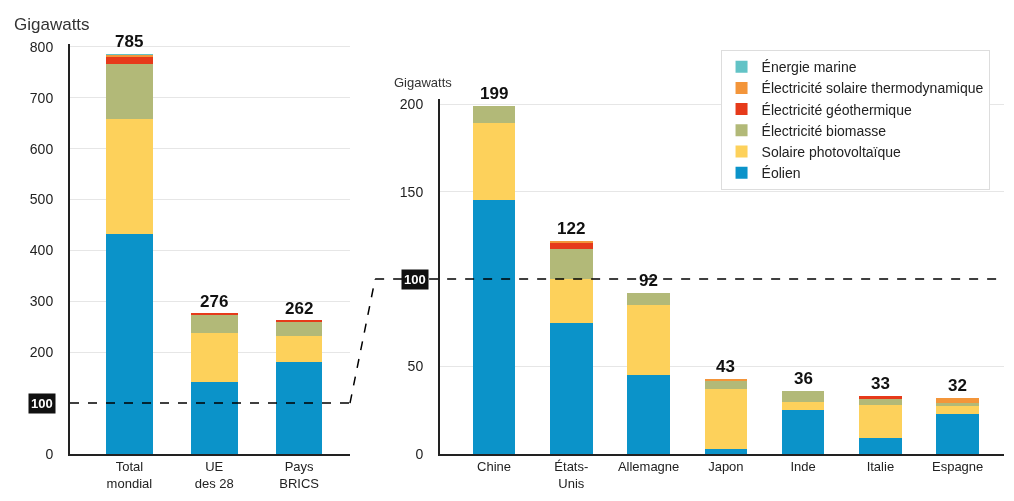 The image size is (1014, 501). Describe the element at coordinates (957, 467) in the screenshot. I see `x-tick-label: Espagne` at that location.